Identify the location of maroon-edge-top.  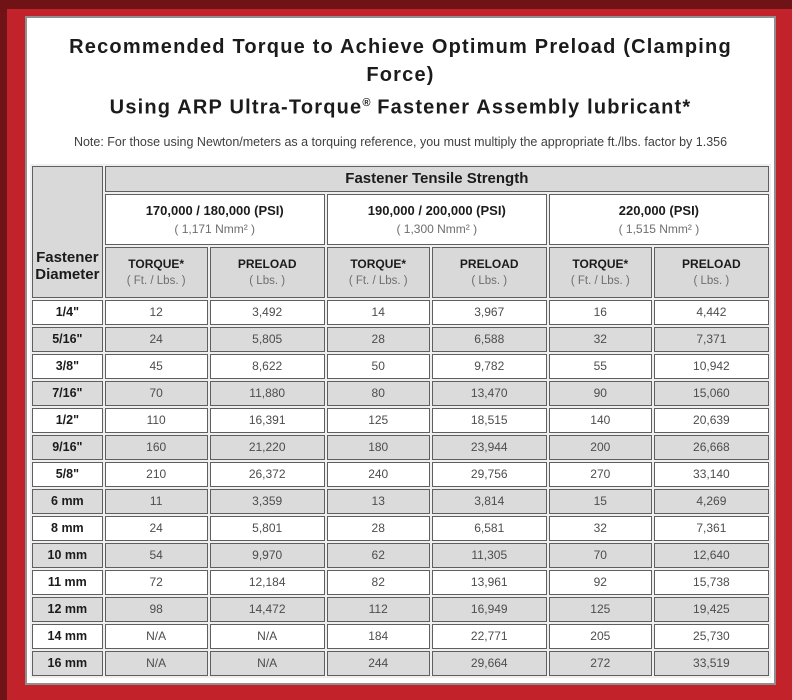
(396, 4).